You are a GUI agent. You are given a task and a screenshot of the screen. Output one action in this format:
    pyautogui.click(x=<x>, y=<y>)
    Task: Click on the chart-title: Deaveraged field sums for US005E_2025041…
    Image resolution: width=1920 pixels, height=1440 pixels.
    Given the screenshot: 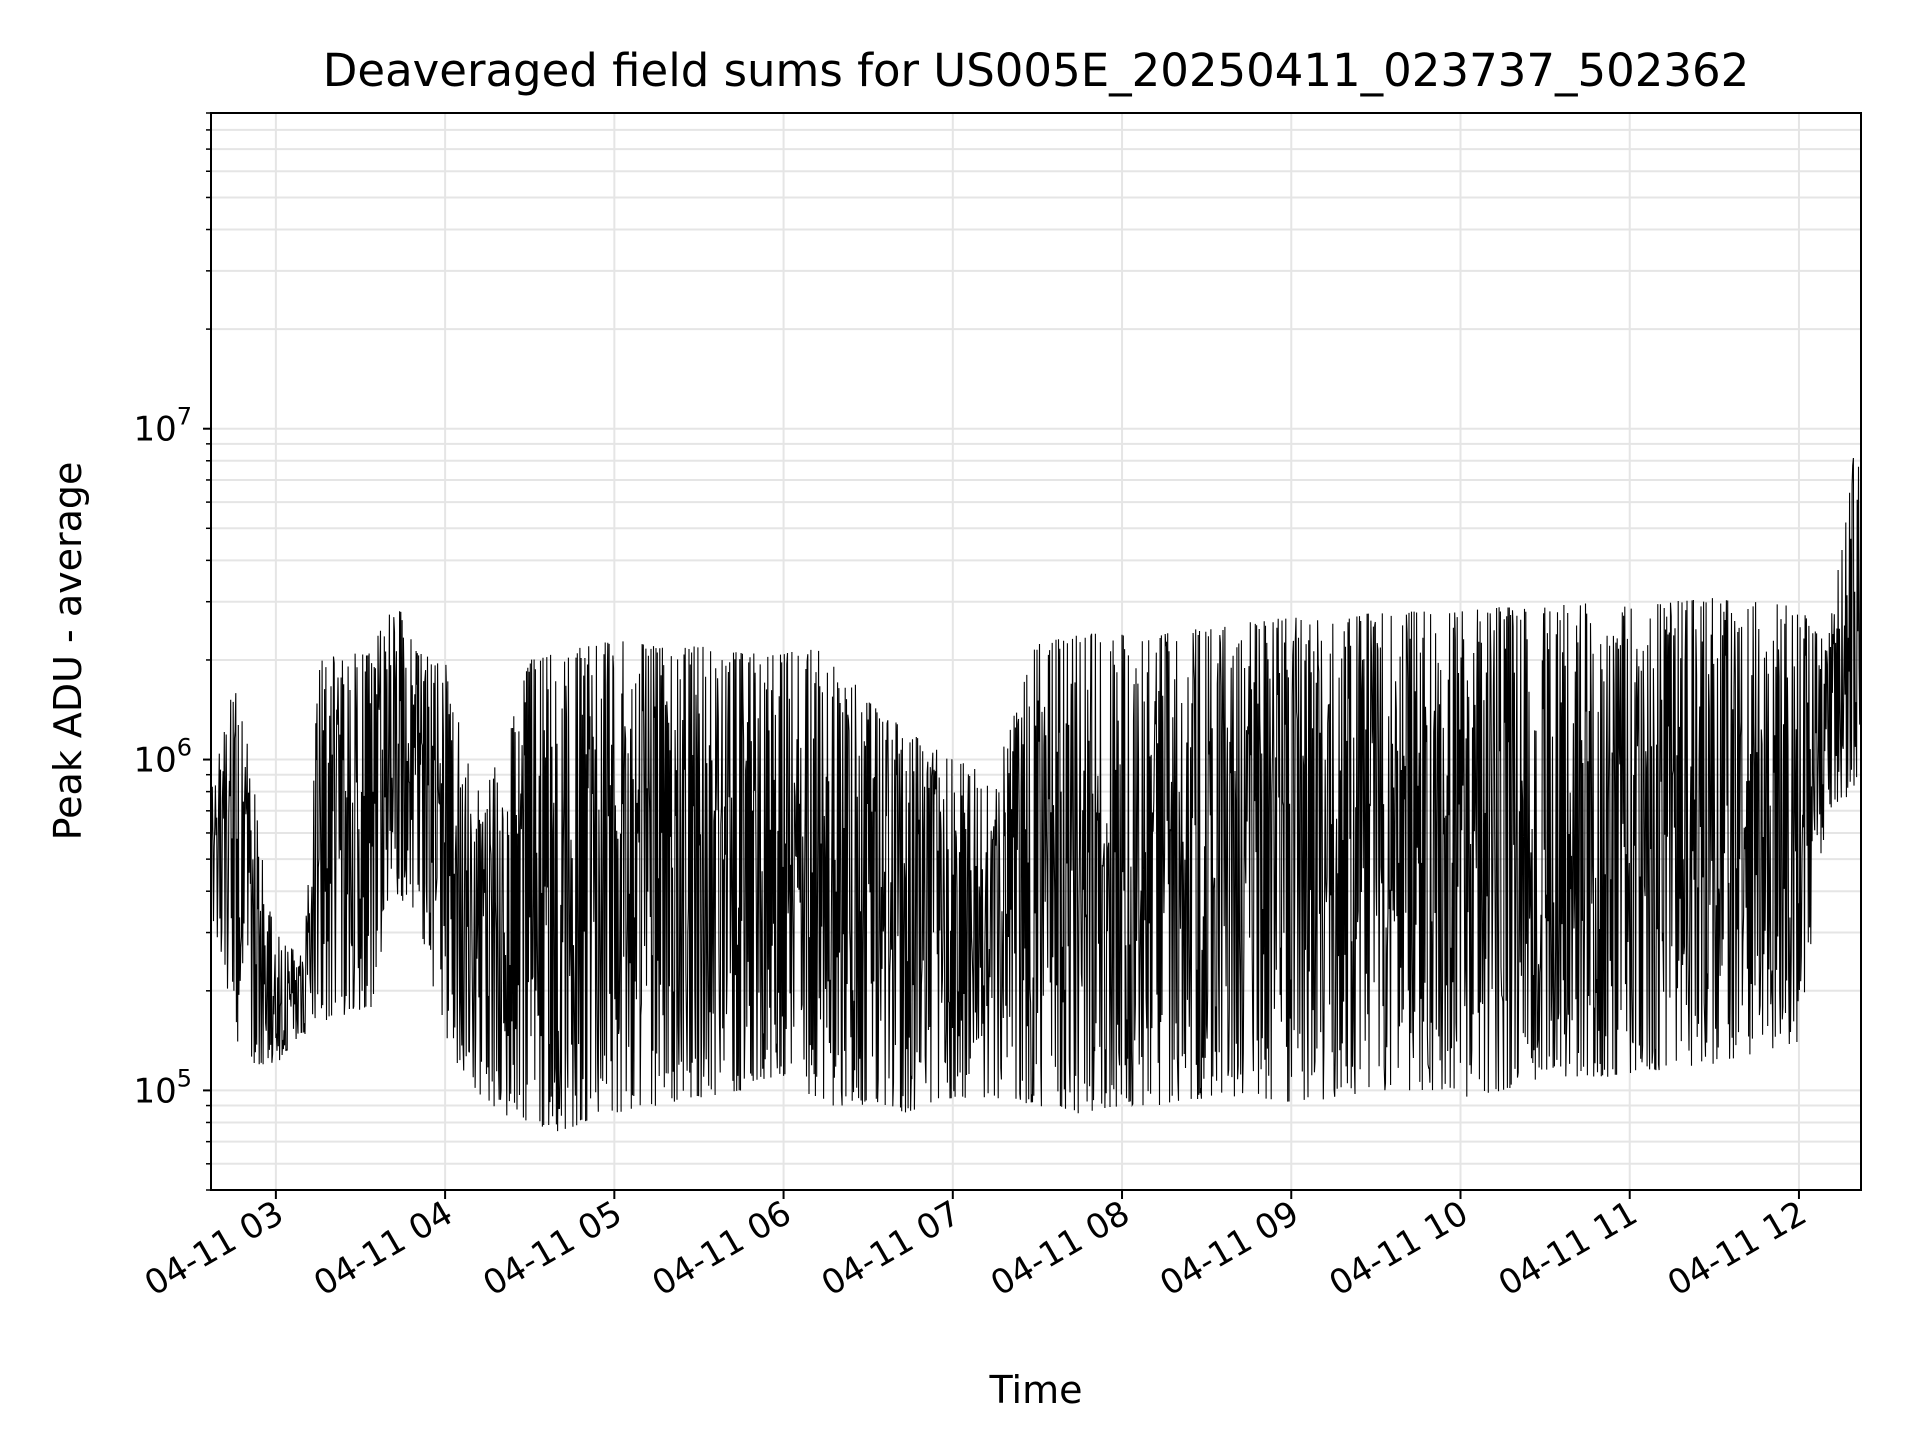 What is the action you would take?
    pyautogui.click(x=1036, y=70)
    